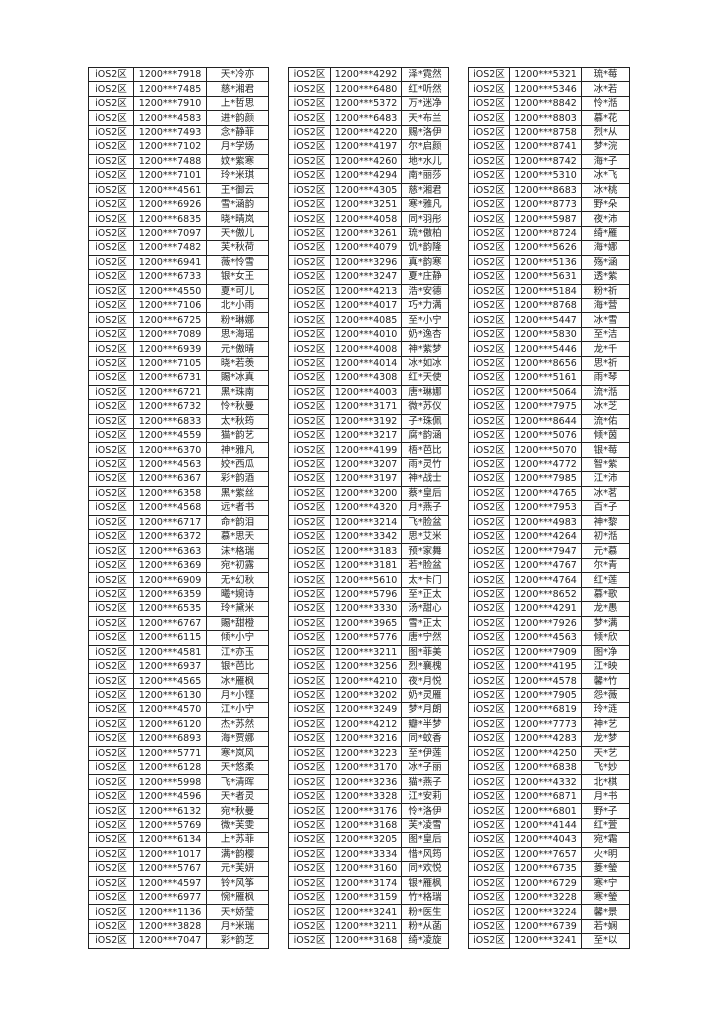  I want to click on player-name-cell: 巧*力满, so click(425, 305).